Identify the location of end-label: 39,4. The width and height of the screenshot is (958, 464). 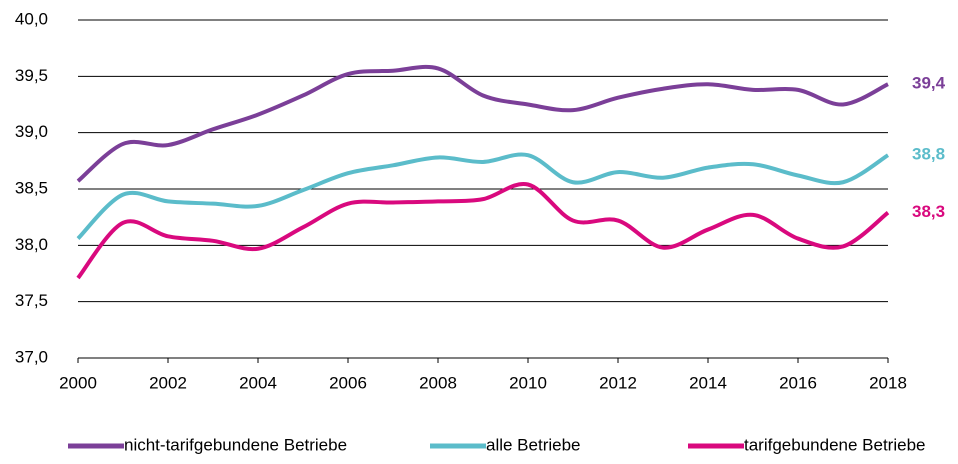
(929, 83).